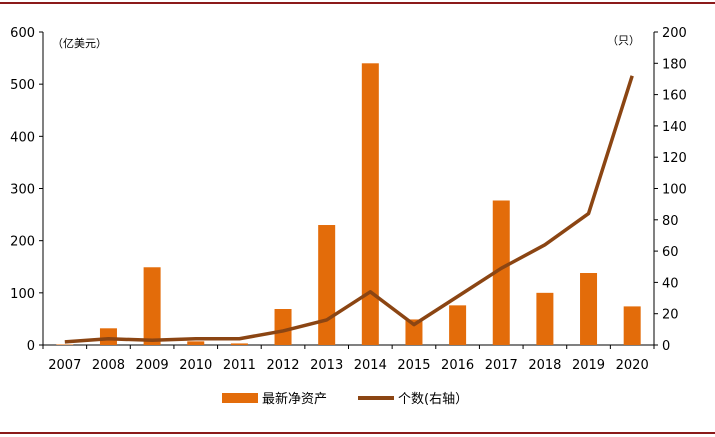 This screenshot has height=437, width=715. What do you see at coordinates (623, 40) in the screenshot?
I see `right-axis-unit: （只）` at bounding box center [623, 40].